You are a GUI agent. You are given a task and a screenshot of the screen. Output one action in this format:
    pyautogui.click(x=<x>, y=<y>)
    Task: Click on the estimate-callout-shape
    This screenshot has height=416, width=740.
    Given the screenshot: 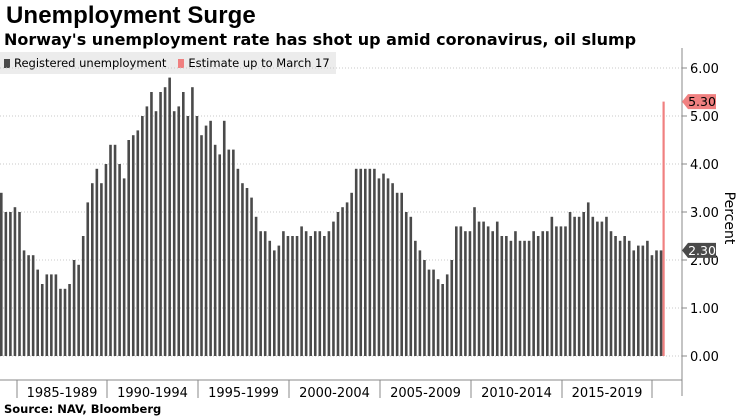 What is the action you would take?
    pyautogui.click(x=699, y=102)
    